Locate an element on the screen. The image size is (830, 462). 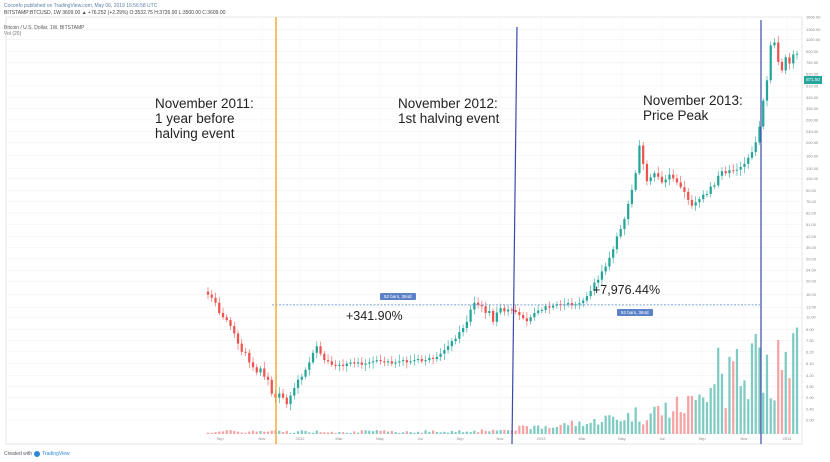
y-tick-label: 13.00 is located at coordinates (811, 307).